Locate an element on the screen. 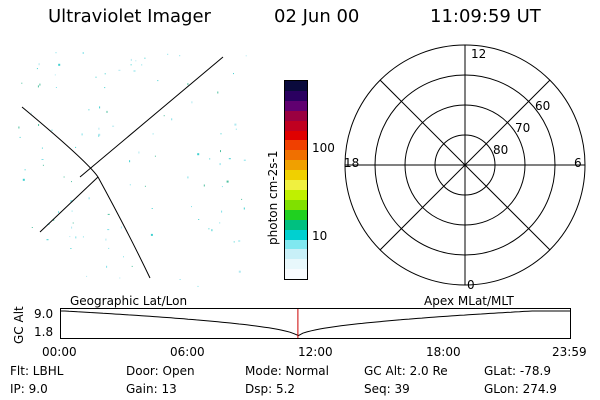  colorbar-label: photon cm-2s-1 is located at coordinates (273, 198).